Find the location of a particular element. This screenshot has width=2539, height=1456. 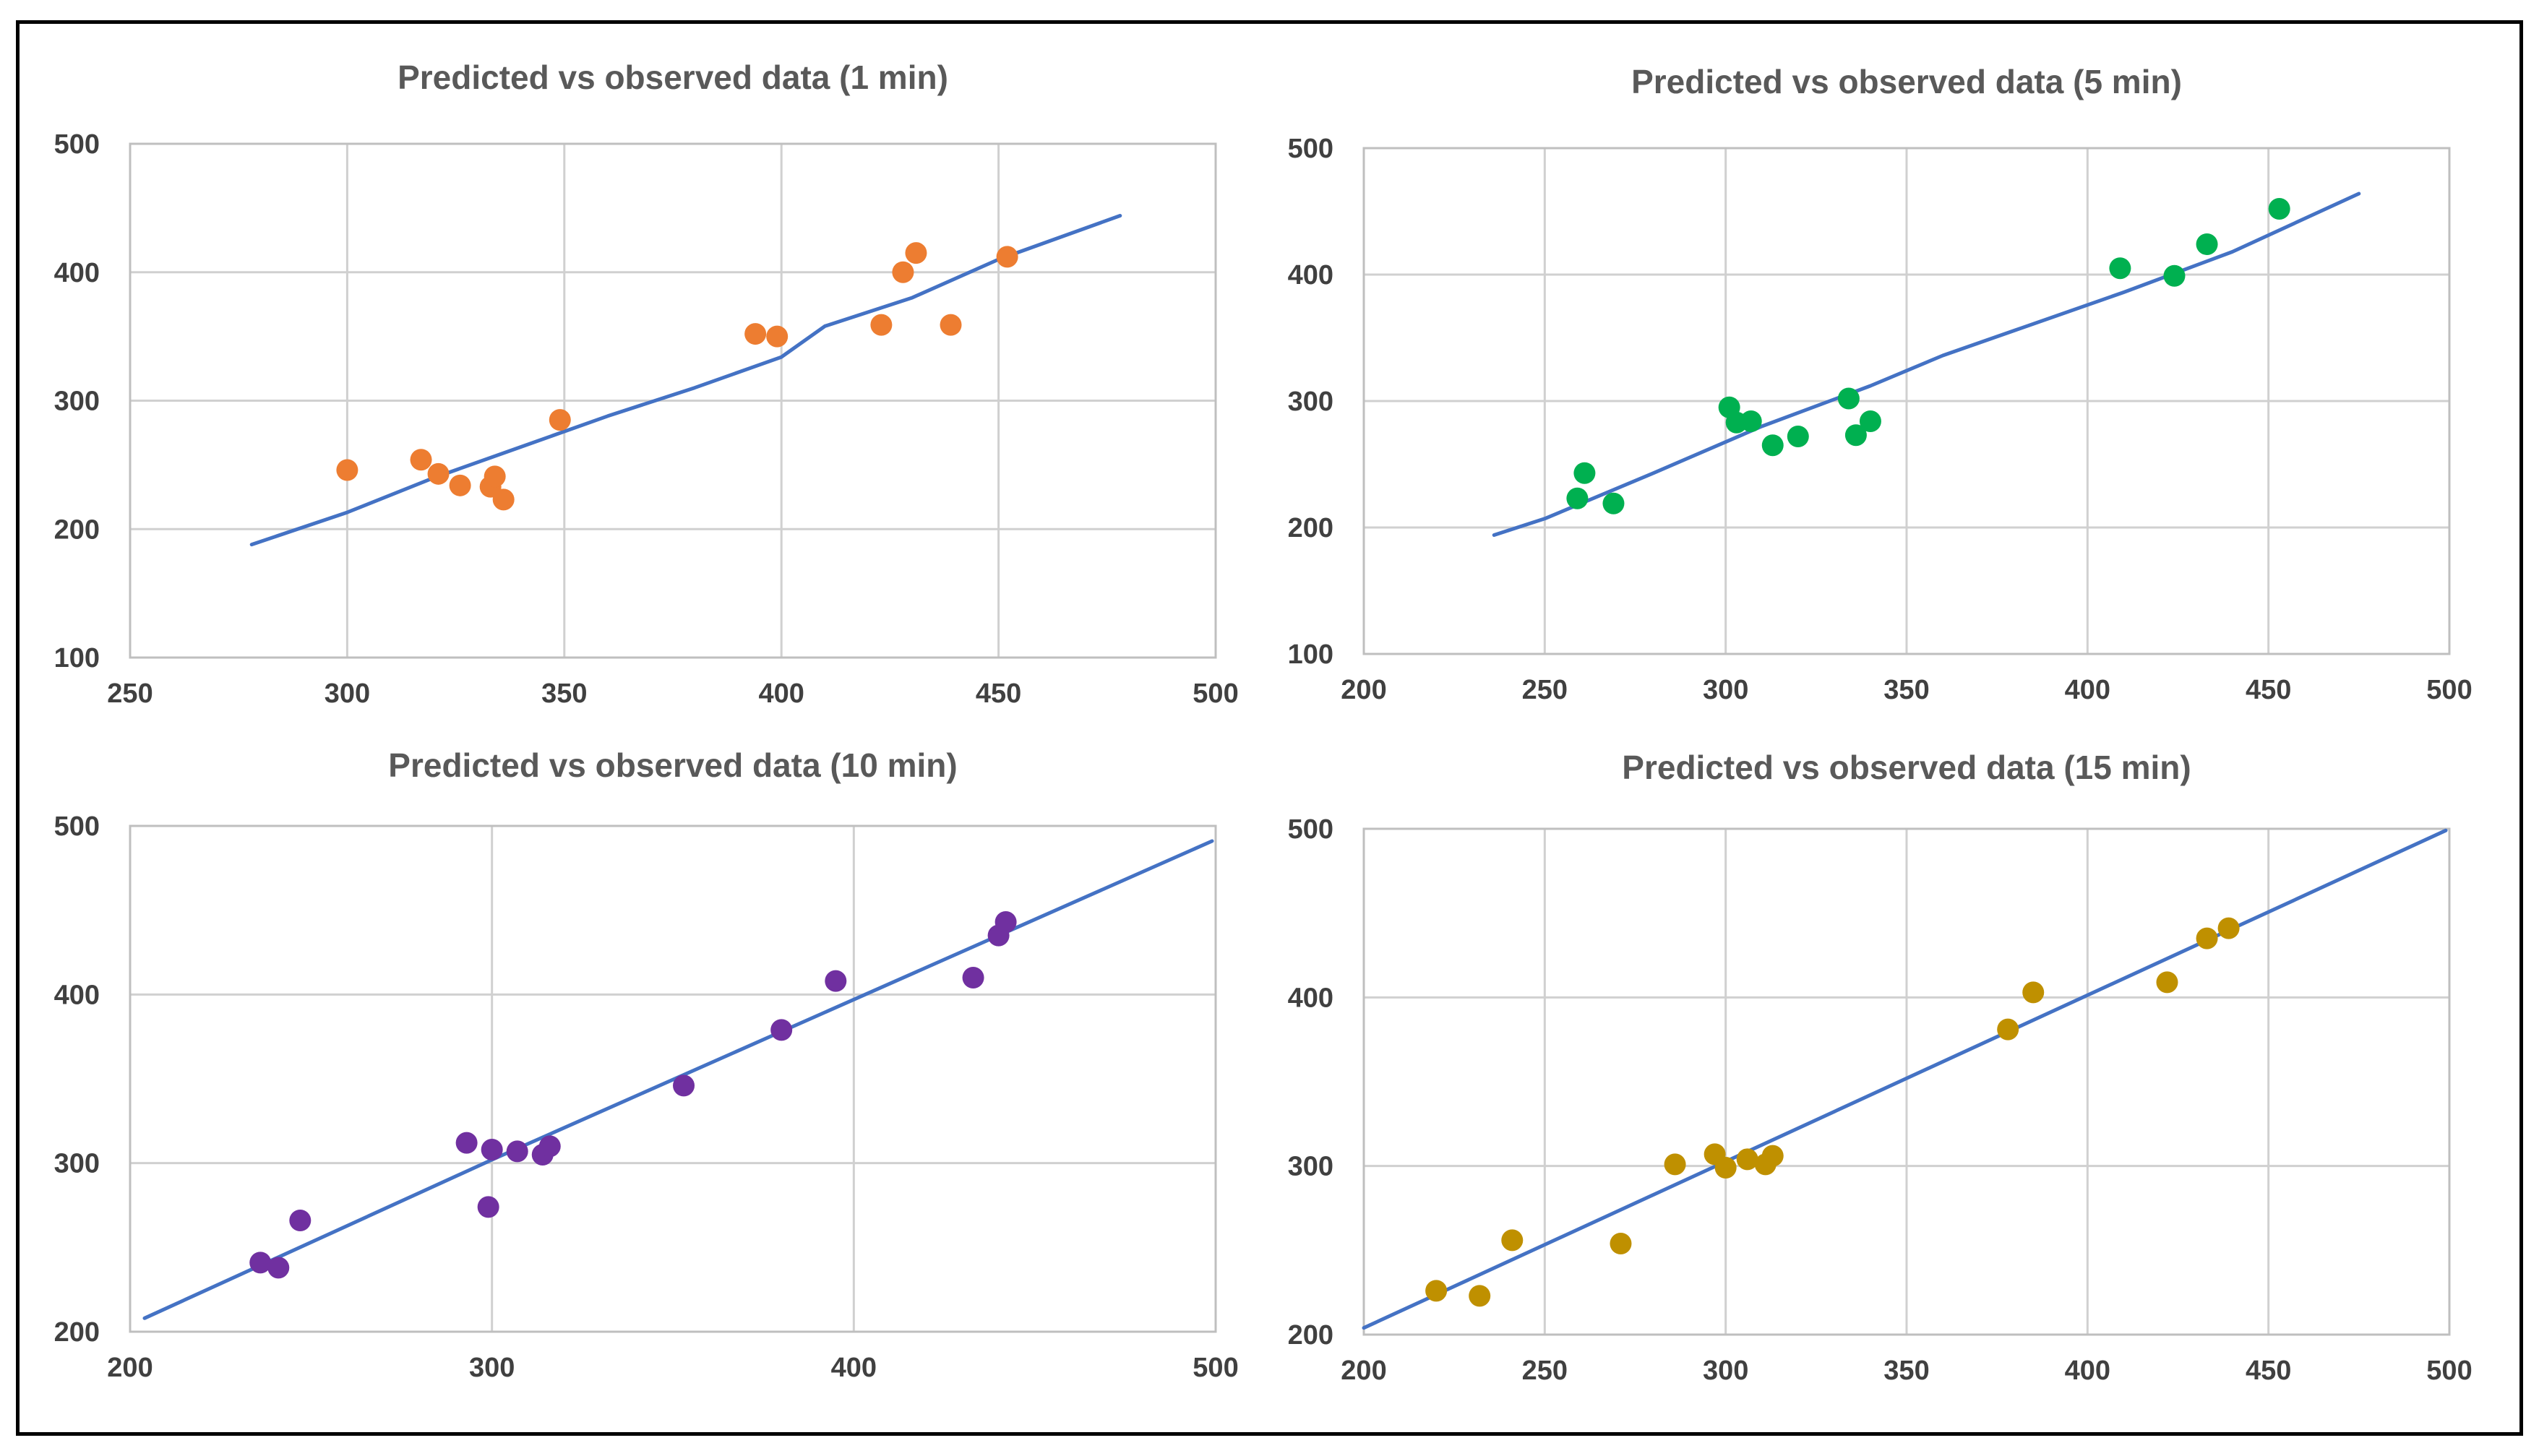

predicted-line-1min is located at coordinates (685, 380).